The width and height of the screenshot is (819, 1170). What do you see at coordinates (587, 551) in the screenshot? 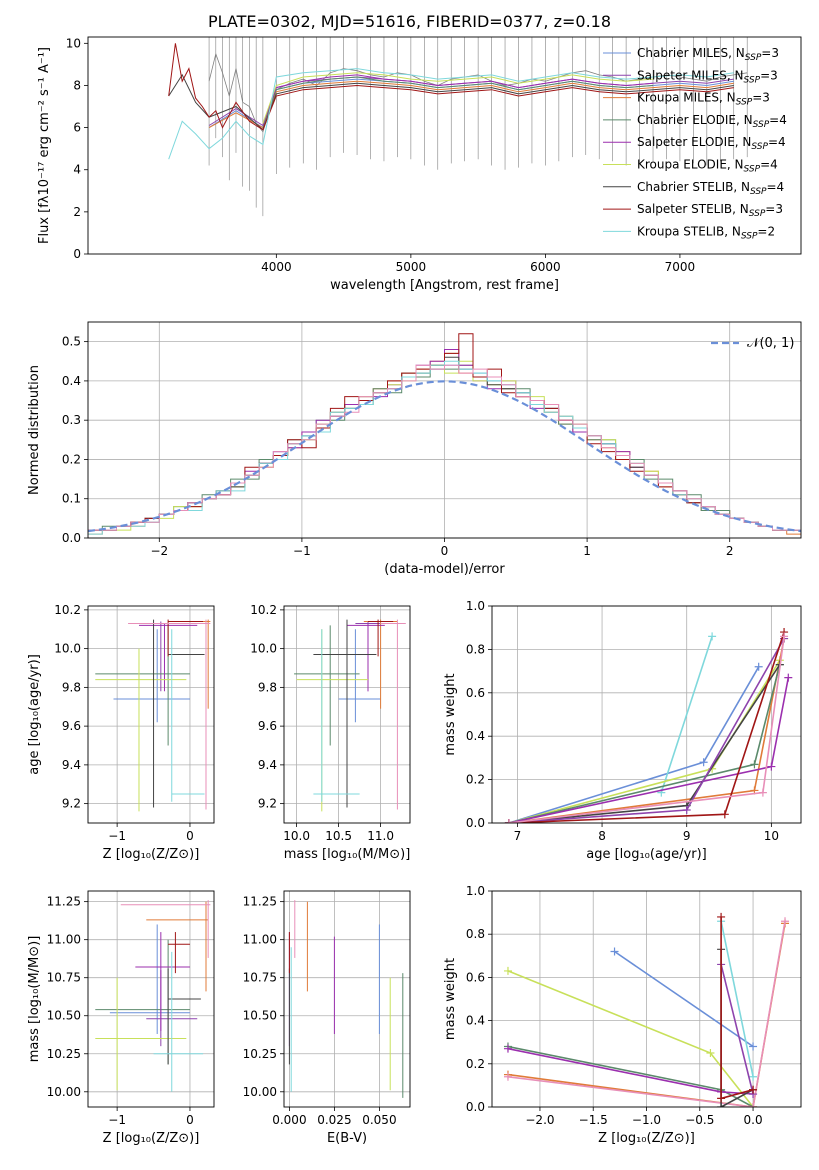
I see `x-tick-label: 1` at bounding box center [587, 551].